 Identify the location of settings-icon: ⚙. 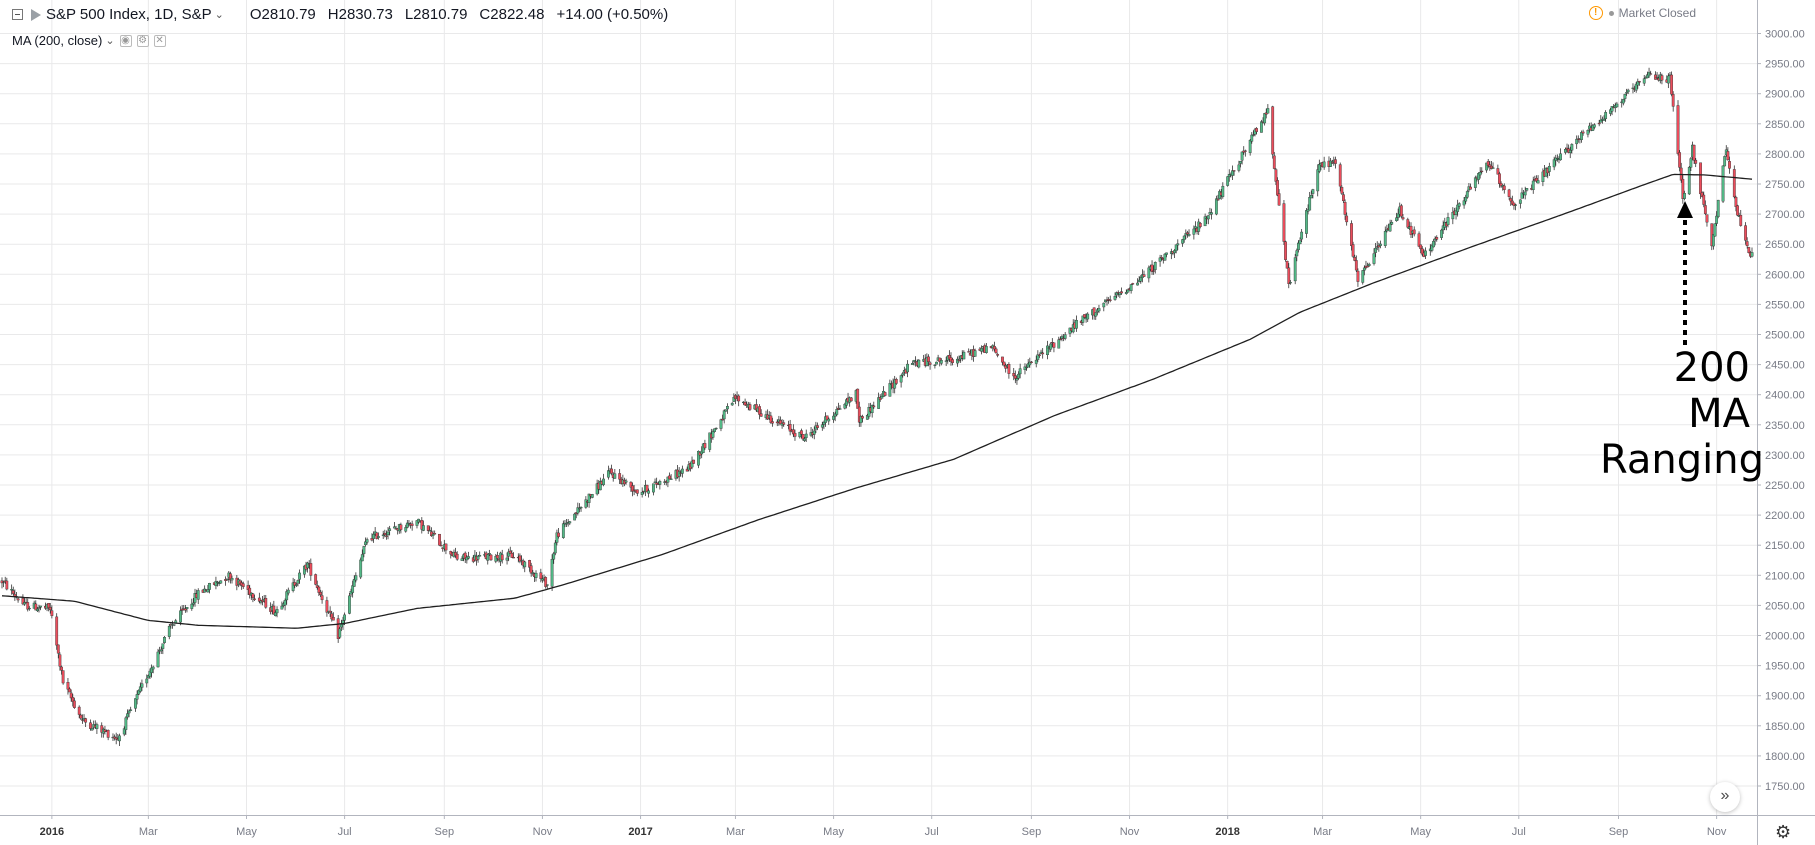
(142, 40).